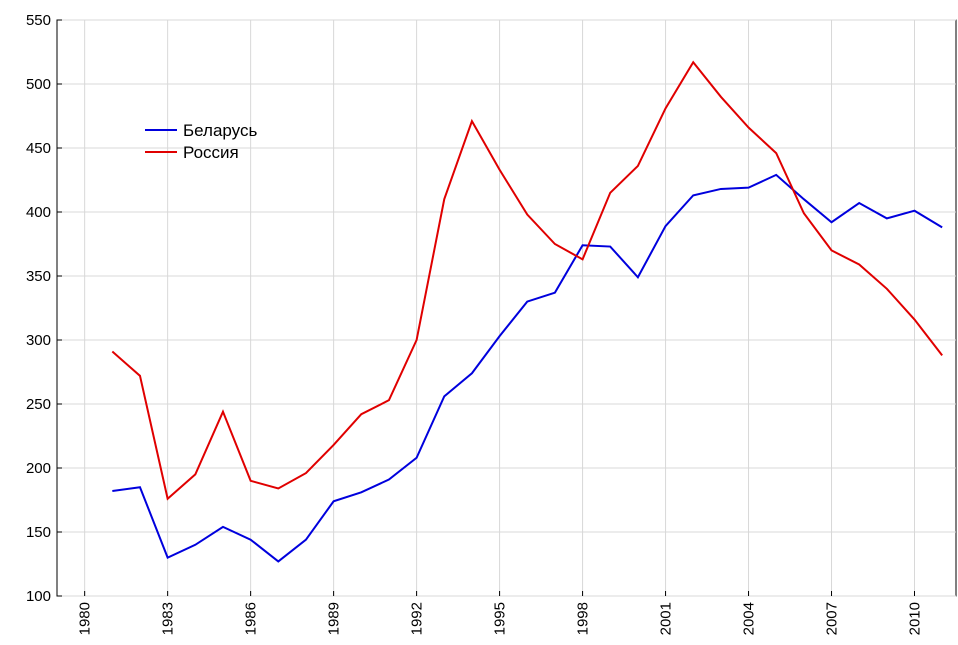  I want to click on x-tick-label: 1989, so click(334, 618).